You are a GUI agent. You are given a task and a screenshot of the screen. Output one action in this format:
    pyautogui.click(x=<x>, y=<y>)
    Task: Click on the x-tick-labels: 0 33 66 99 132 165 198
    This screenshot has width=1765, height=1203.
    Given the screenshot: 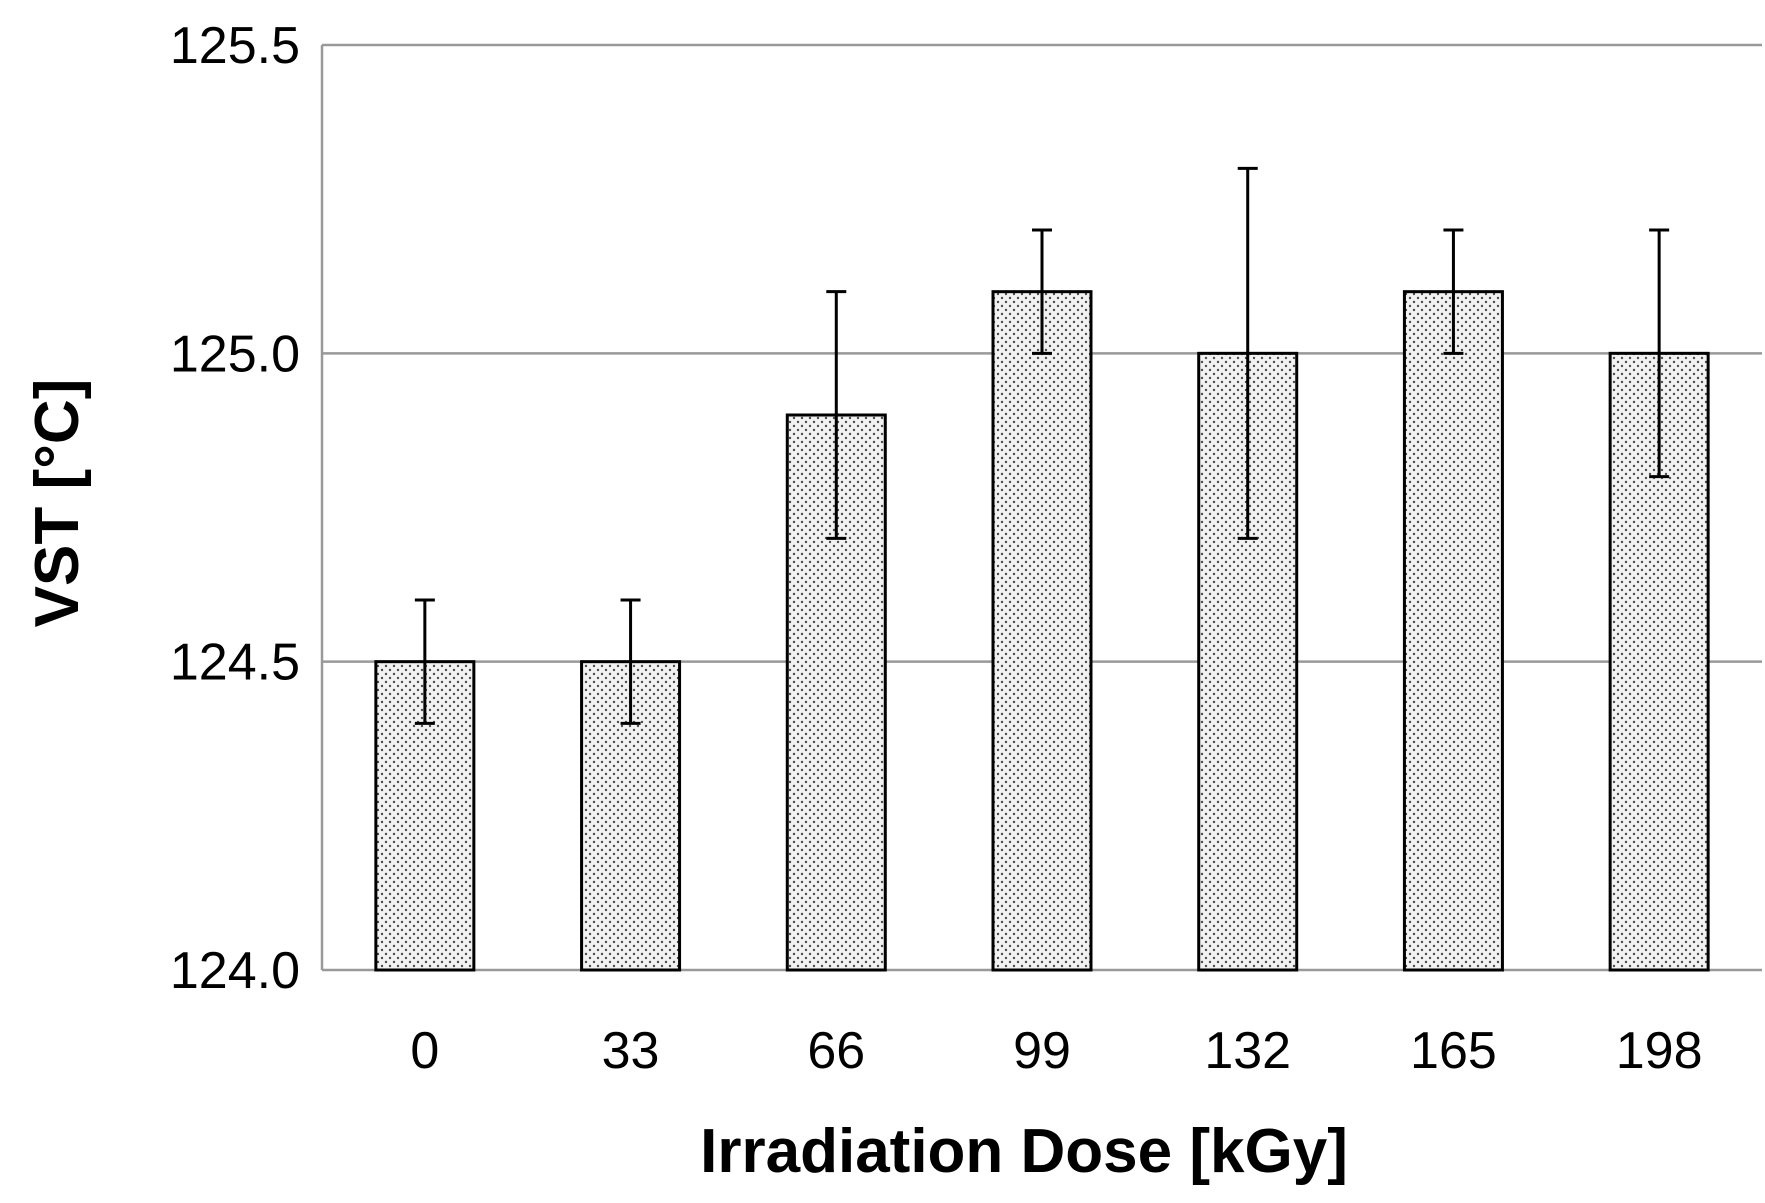 What is the action you would take?
    pyautogui.click(x=1056, y=1051)
    